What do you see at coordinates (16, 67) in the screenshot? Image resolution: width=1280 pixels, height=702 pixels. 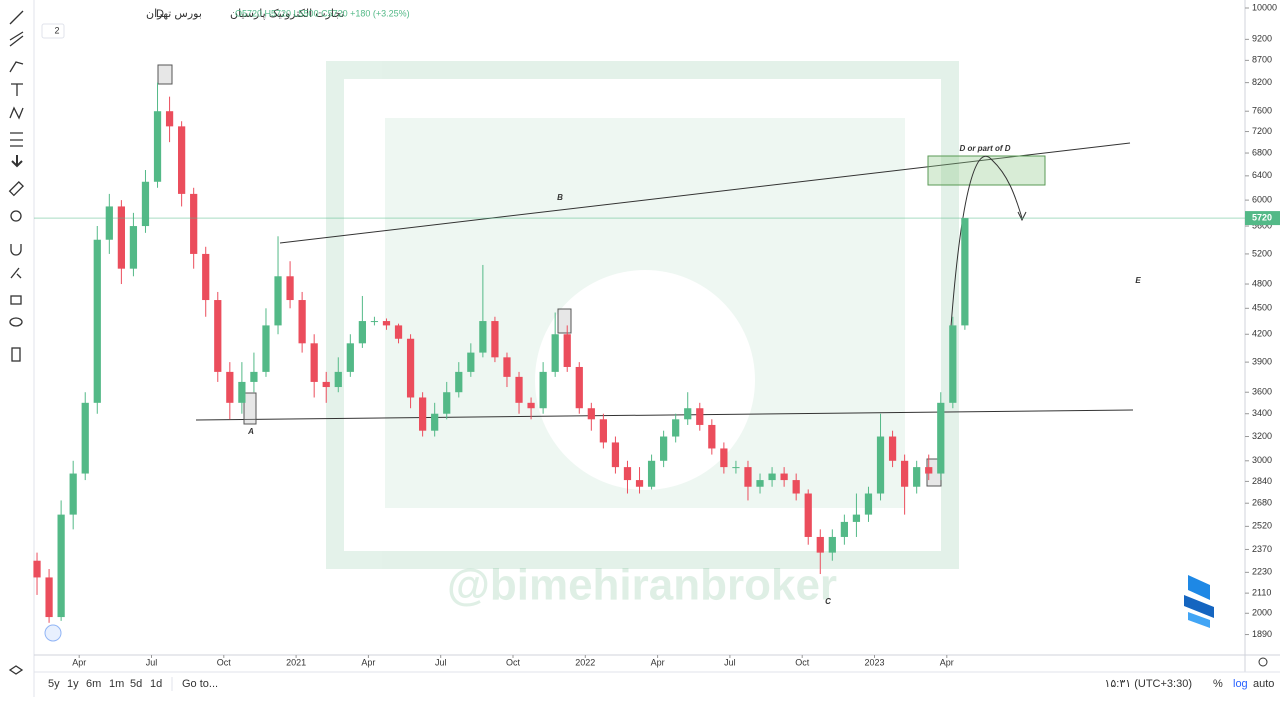 I see `brush-tool` at bounding box center [16, 67].